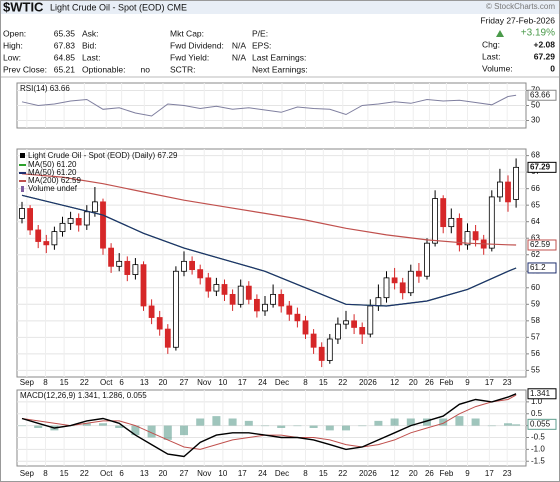 Image resolution: width=560 pixels, height=482 pixels. What do you see at coordinates (45, 88) in the screenshot?
I see `rsi-title: RSI(14) 63.66` at bounding box center [45, 88].